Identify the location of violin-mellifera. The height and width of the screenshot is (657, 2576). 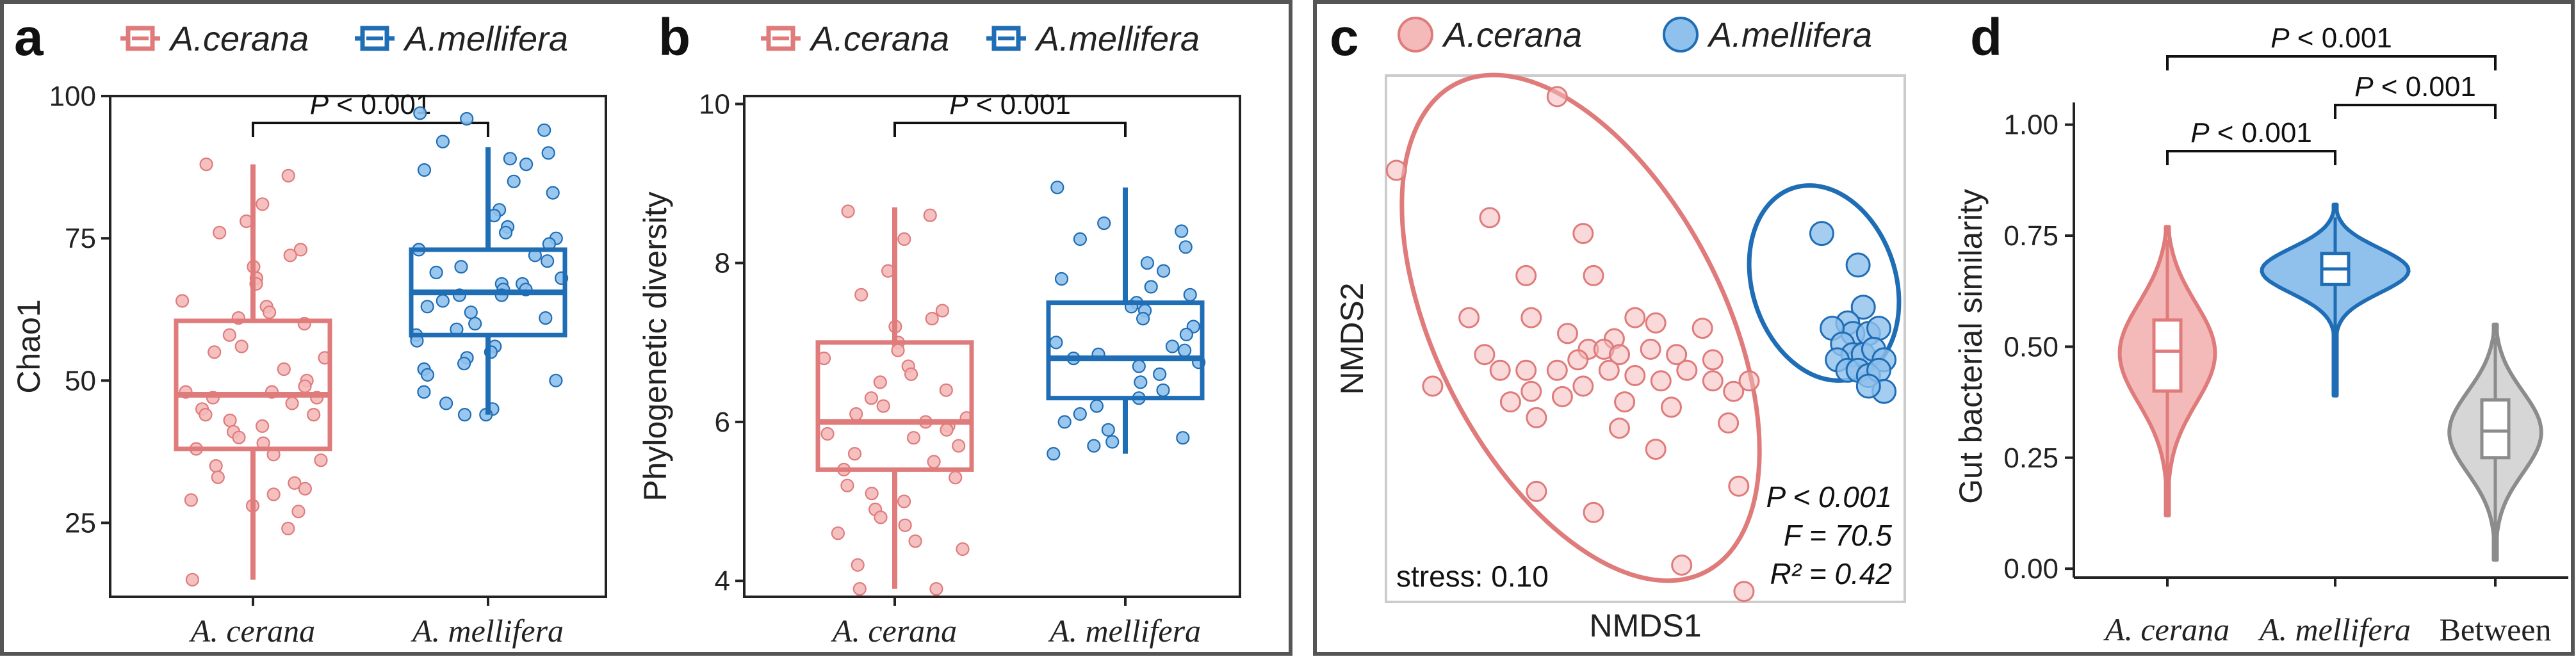
(2335, 300).